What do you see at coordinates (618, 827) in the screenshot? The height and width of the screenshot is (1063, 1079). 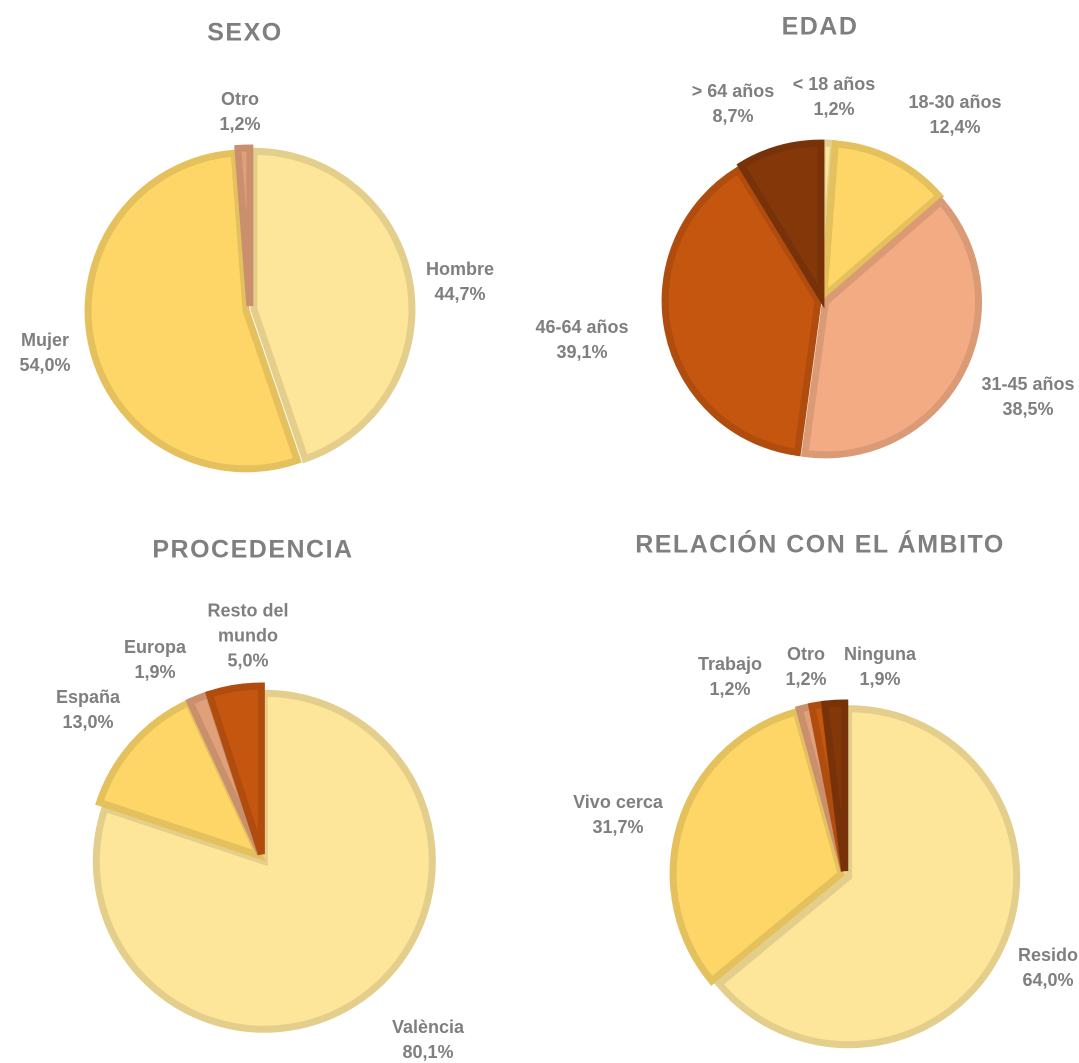 I see `value-label: 31,7%` at bounding box center [618, 827].